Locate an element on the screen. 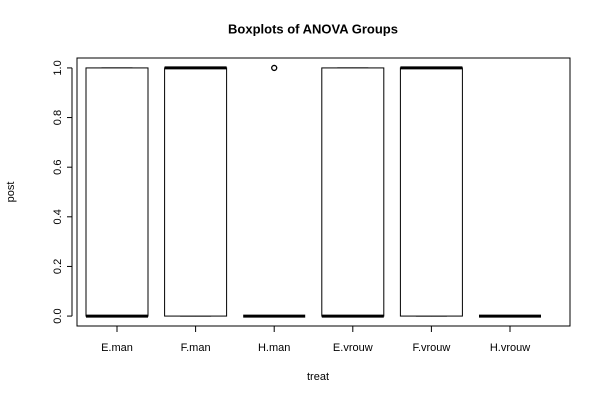  y-tick-label: 1.0 is located at coordinates (58, 67).